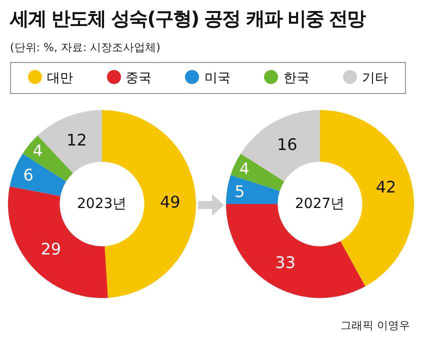  I want to click on data-label: 6, so click(28, 174).